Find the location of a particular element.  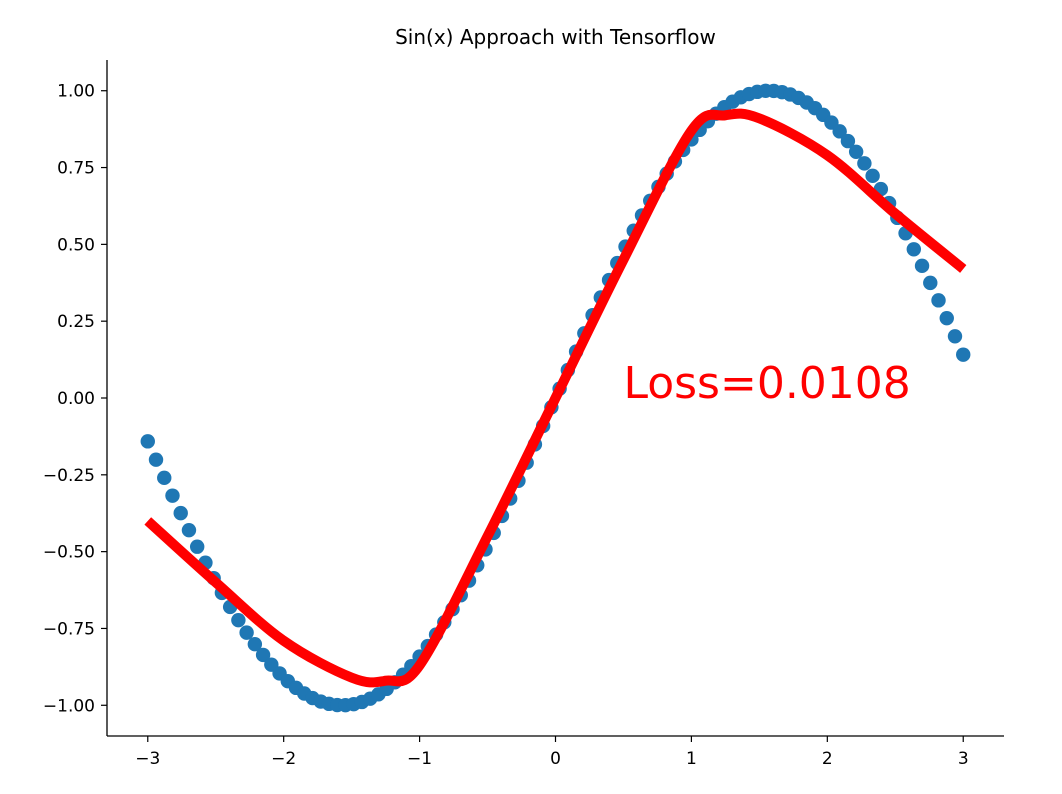

loss-annotation: Loss=0.0108 is located at coordinates (766, 383).